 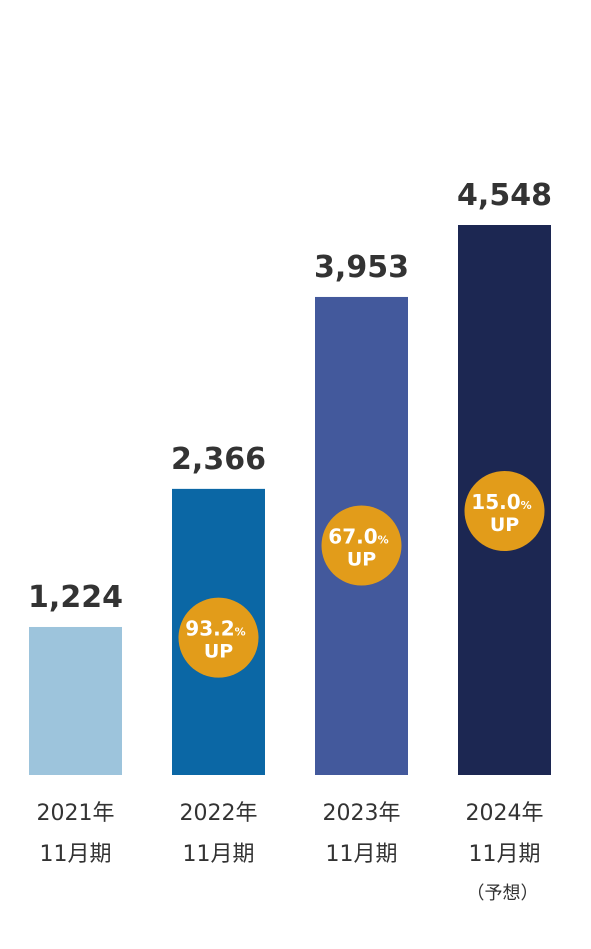 I want to click on data-label: 3,953, so click(x=361, y=267).